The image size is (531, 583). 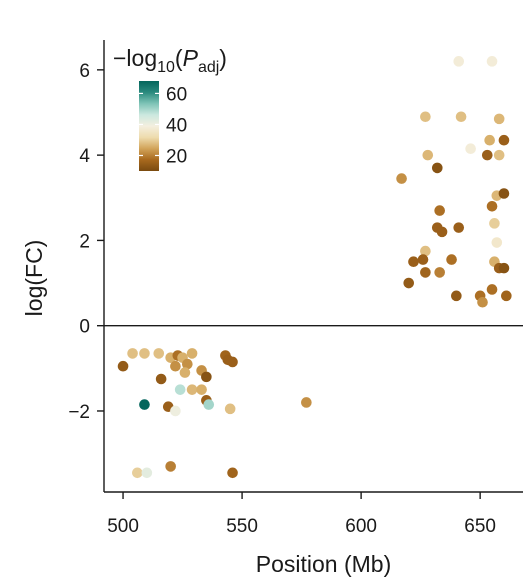 What do you see at coordinates (361, 526) in the screenshot?
I see `x-tick-label: 600` at bounding box center [361, 526].